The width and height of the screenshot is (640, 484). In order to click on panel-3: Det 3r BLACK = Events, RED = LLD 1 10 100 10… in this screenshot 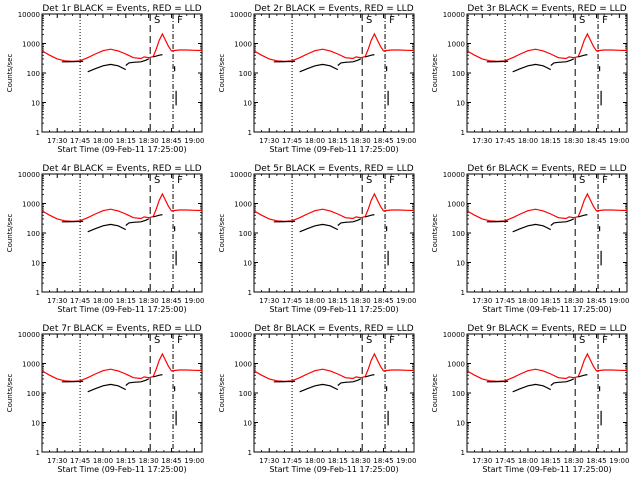, I will do `click(530, 74)`.